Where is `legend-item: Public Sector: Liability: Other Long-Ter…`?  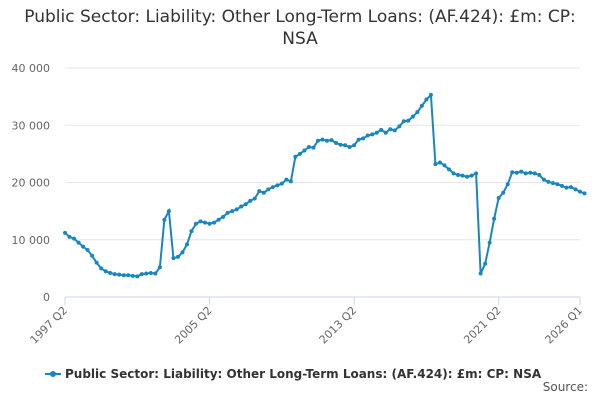
legend-item: Public Sector: Liability: Other Long-Ter… is located at coordinates (293, 374).